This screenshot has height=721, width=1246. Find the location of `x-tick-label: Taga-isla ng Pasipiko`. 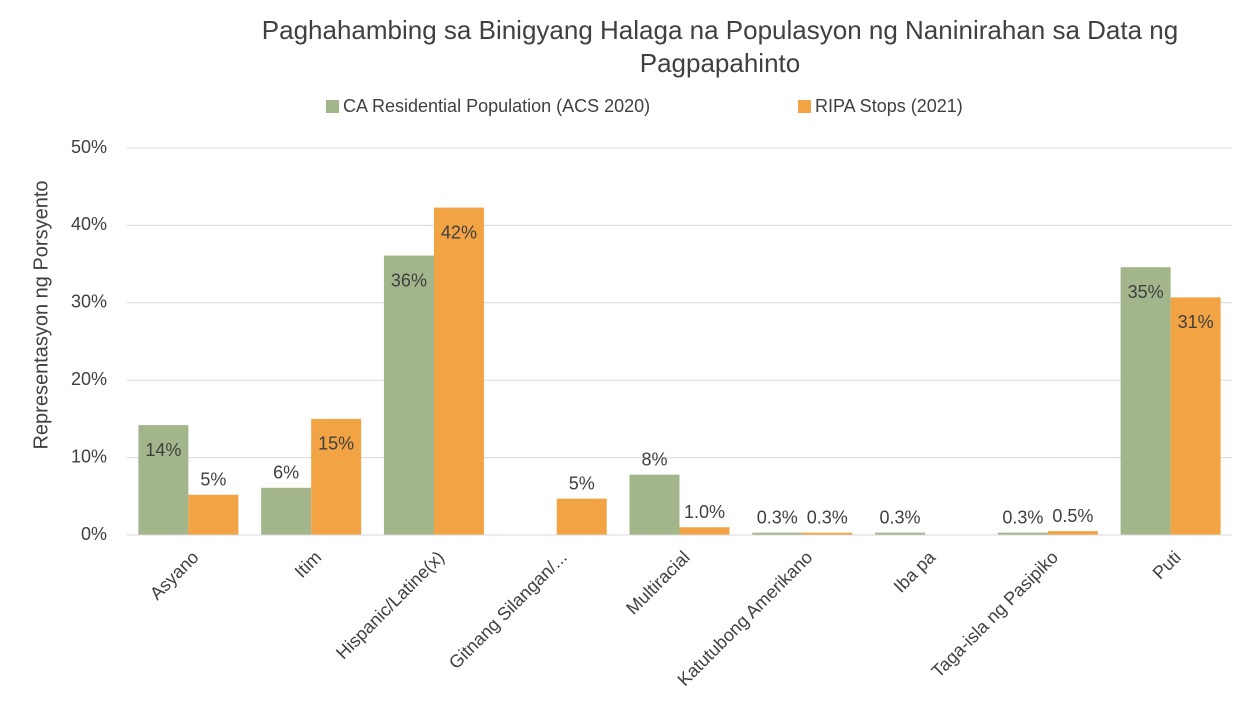

x-tick-label: Taga-isla ng Pasipiko is located at coordinates (995, 614).